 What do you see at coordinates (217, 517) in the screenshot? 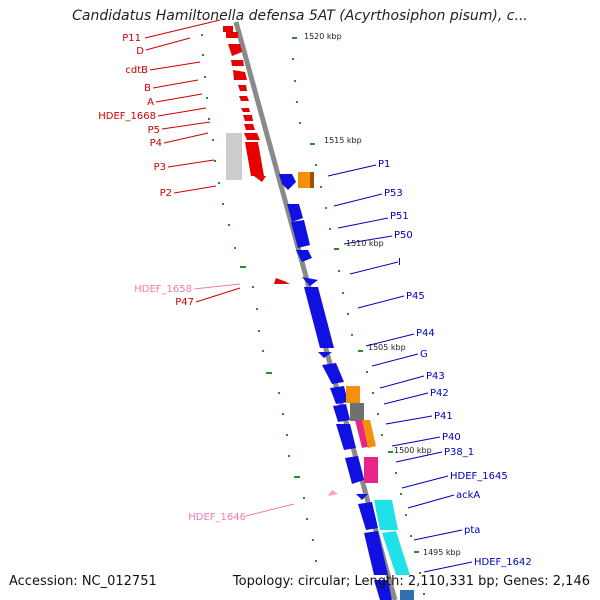
I see `gene-label: HDEF_1646` at bounding box center [217, 517].